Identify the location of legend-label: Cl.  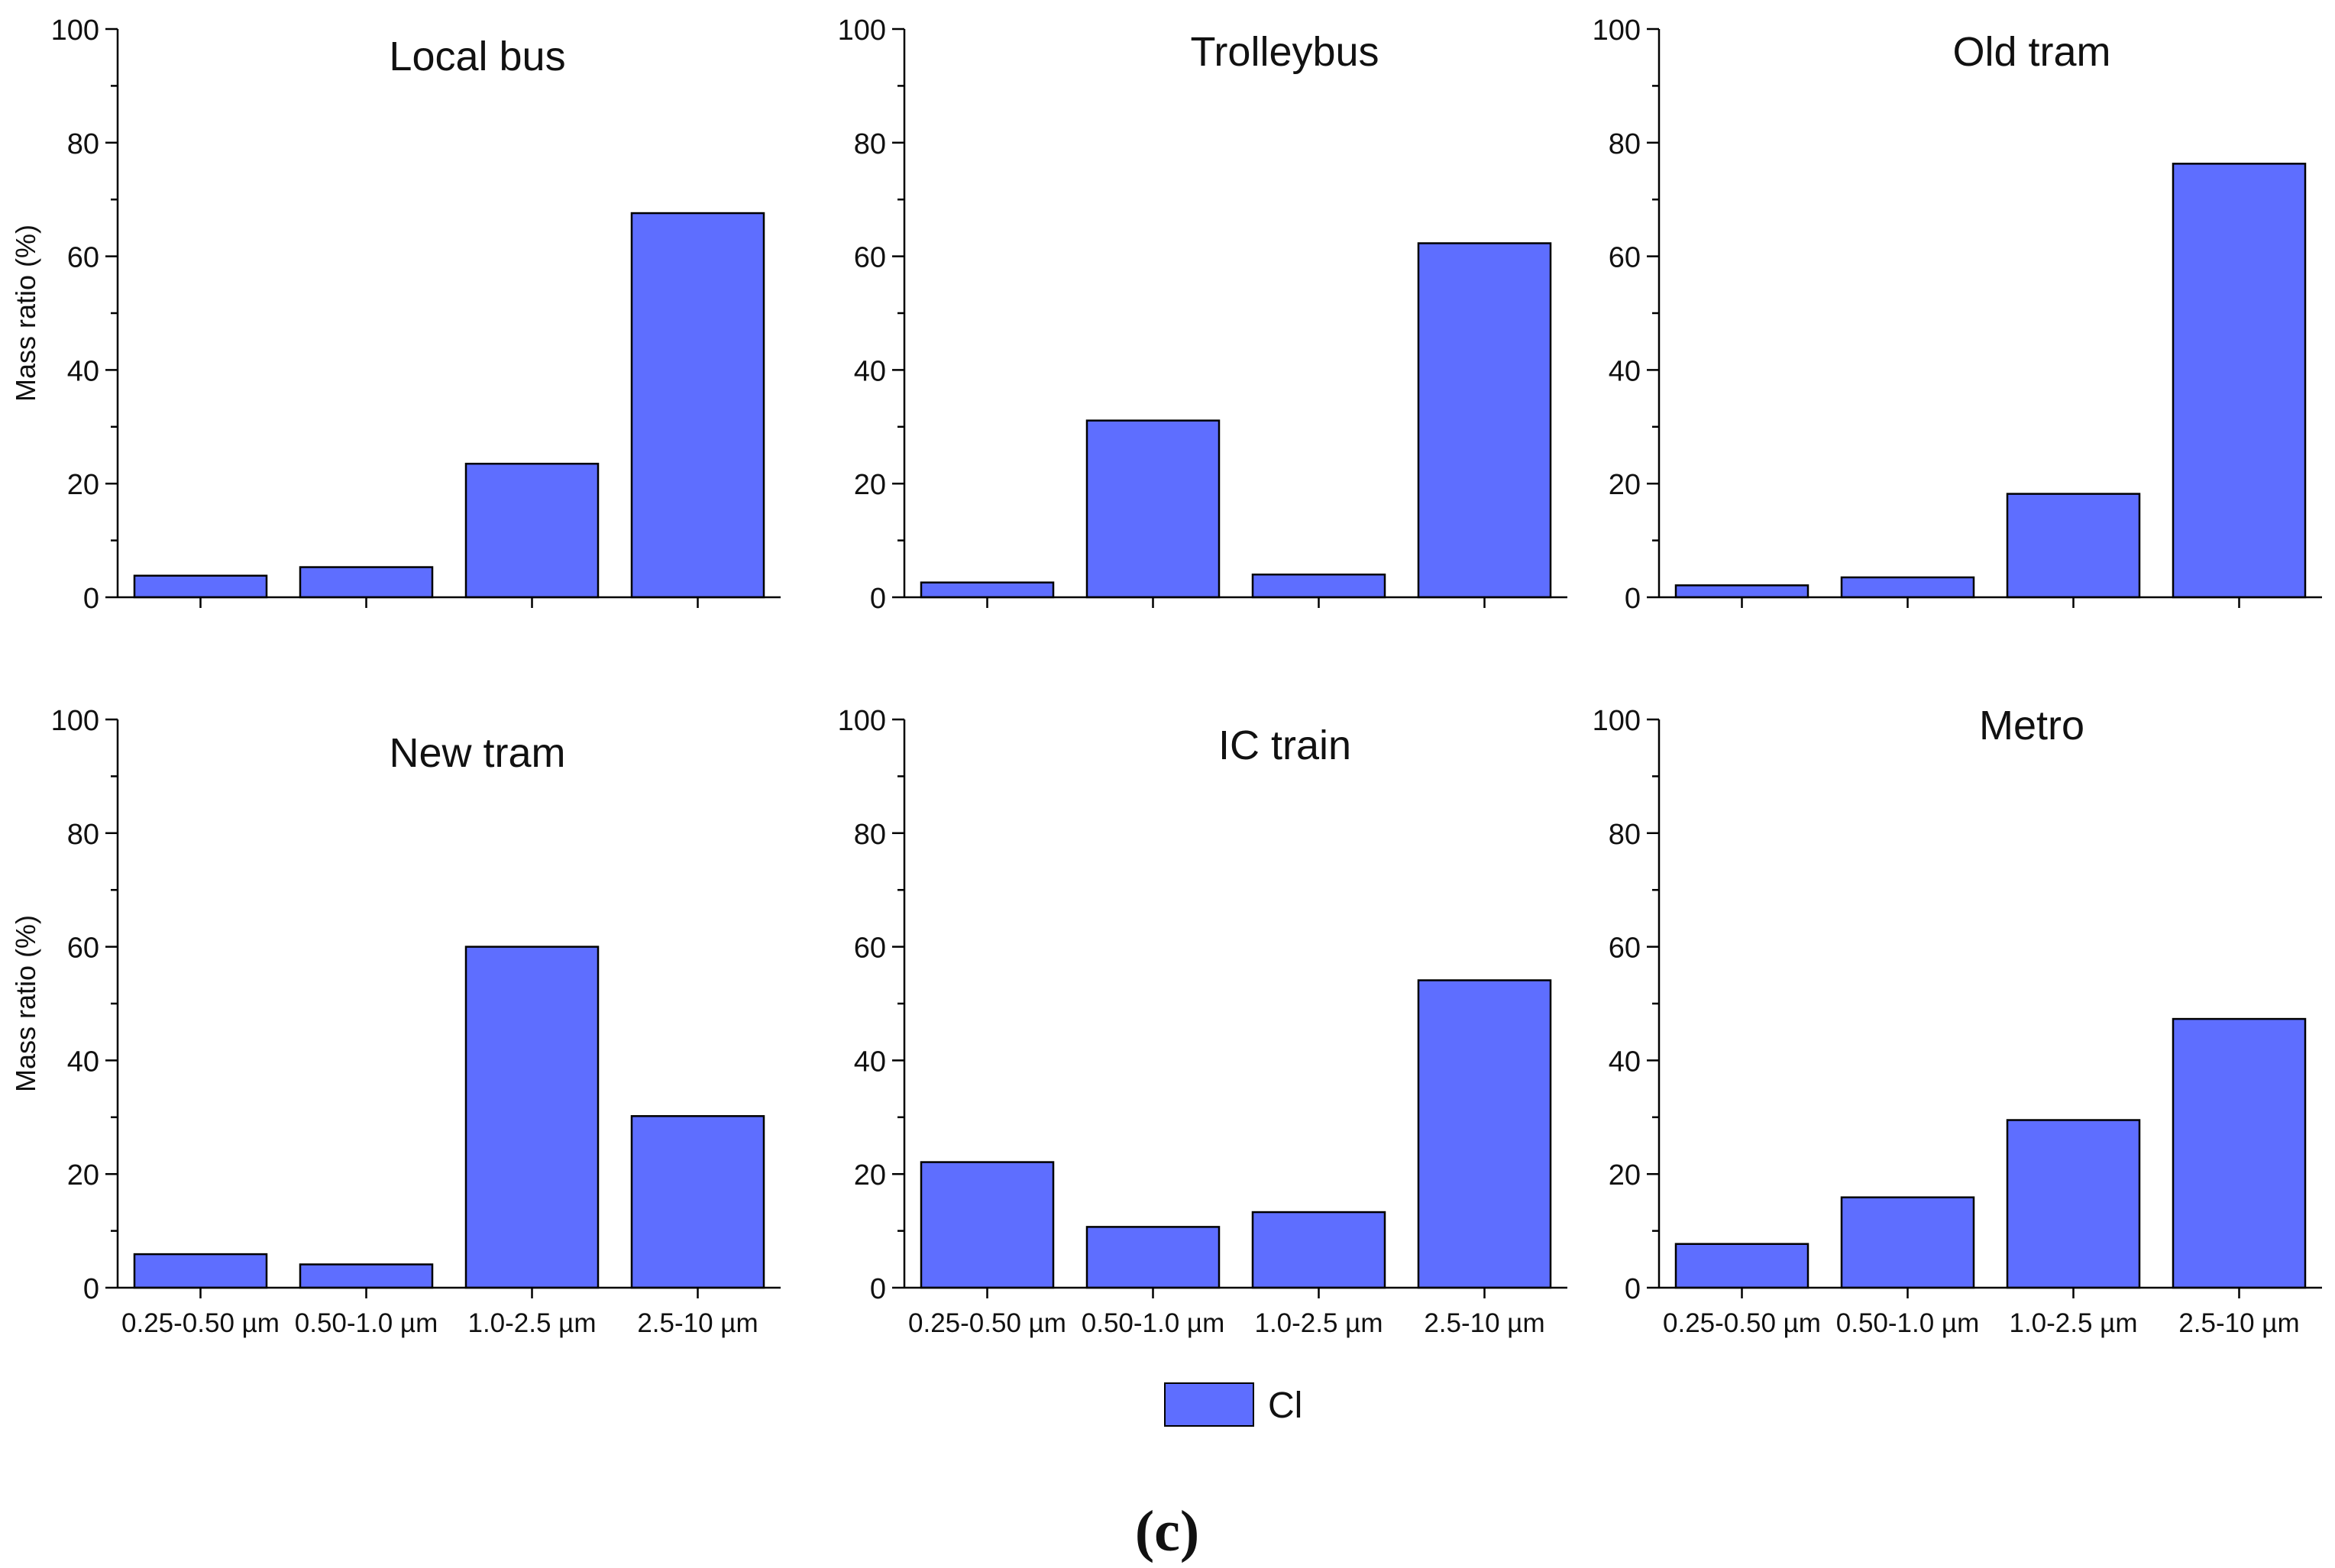
(1285, 1405).